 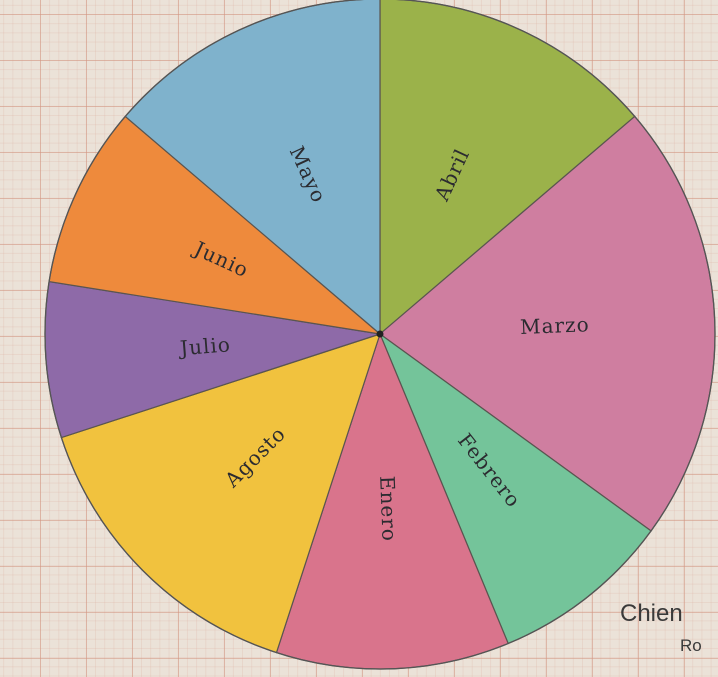 What do you see at coordinates (691, 645) in the screenshot?
I see `signature-line-2: Ro` at bounding box center [691, 645].